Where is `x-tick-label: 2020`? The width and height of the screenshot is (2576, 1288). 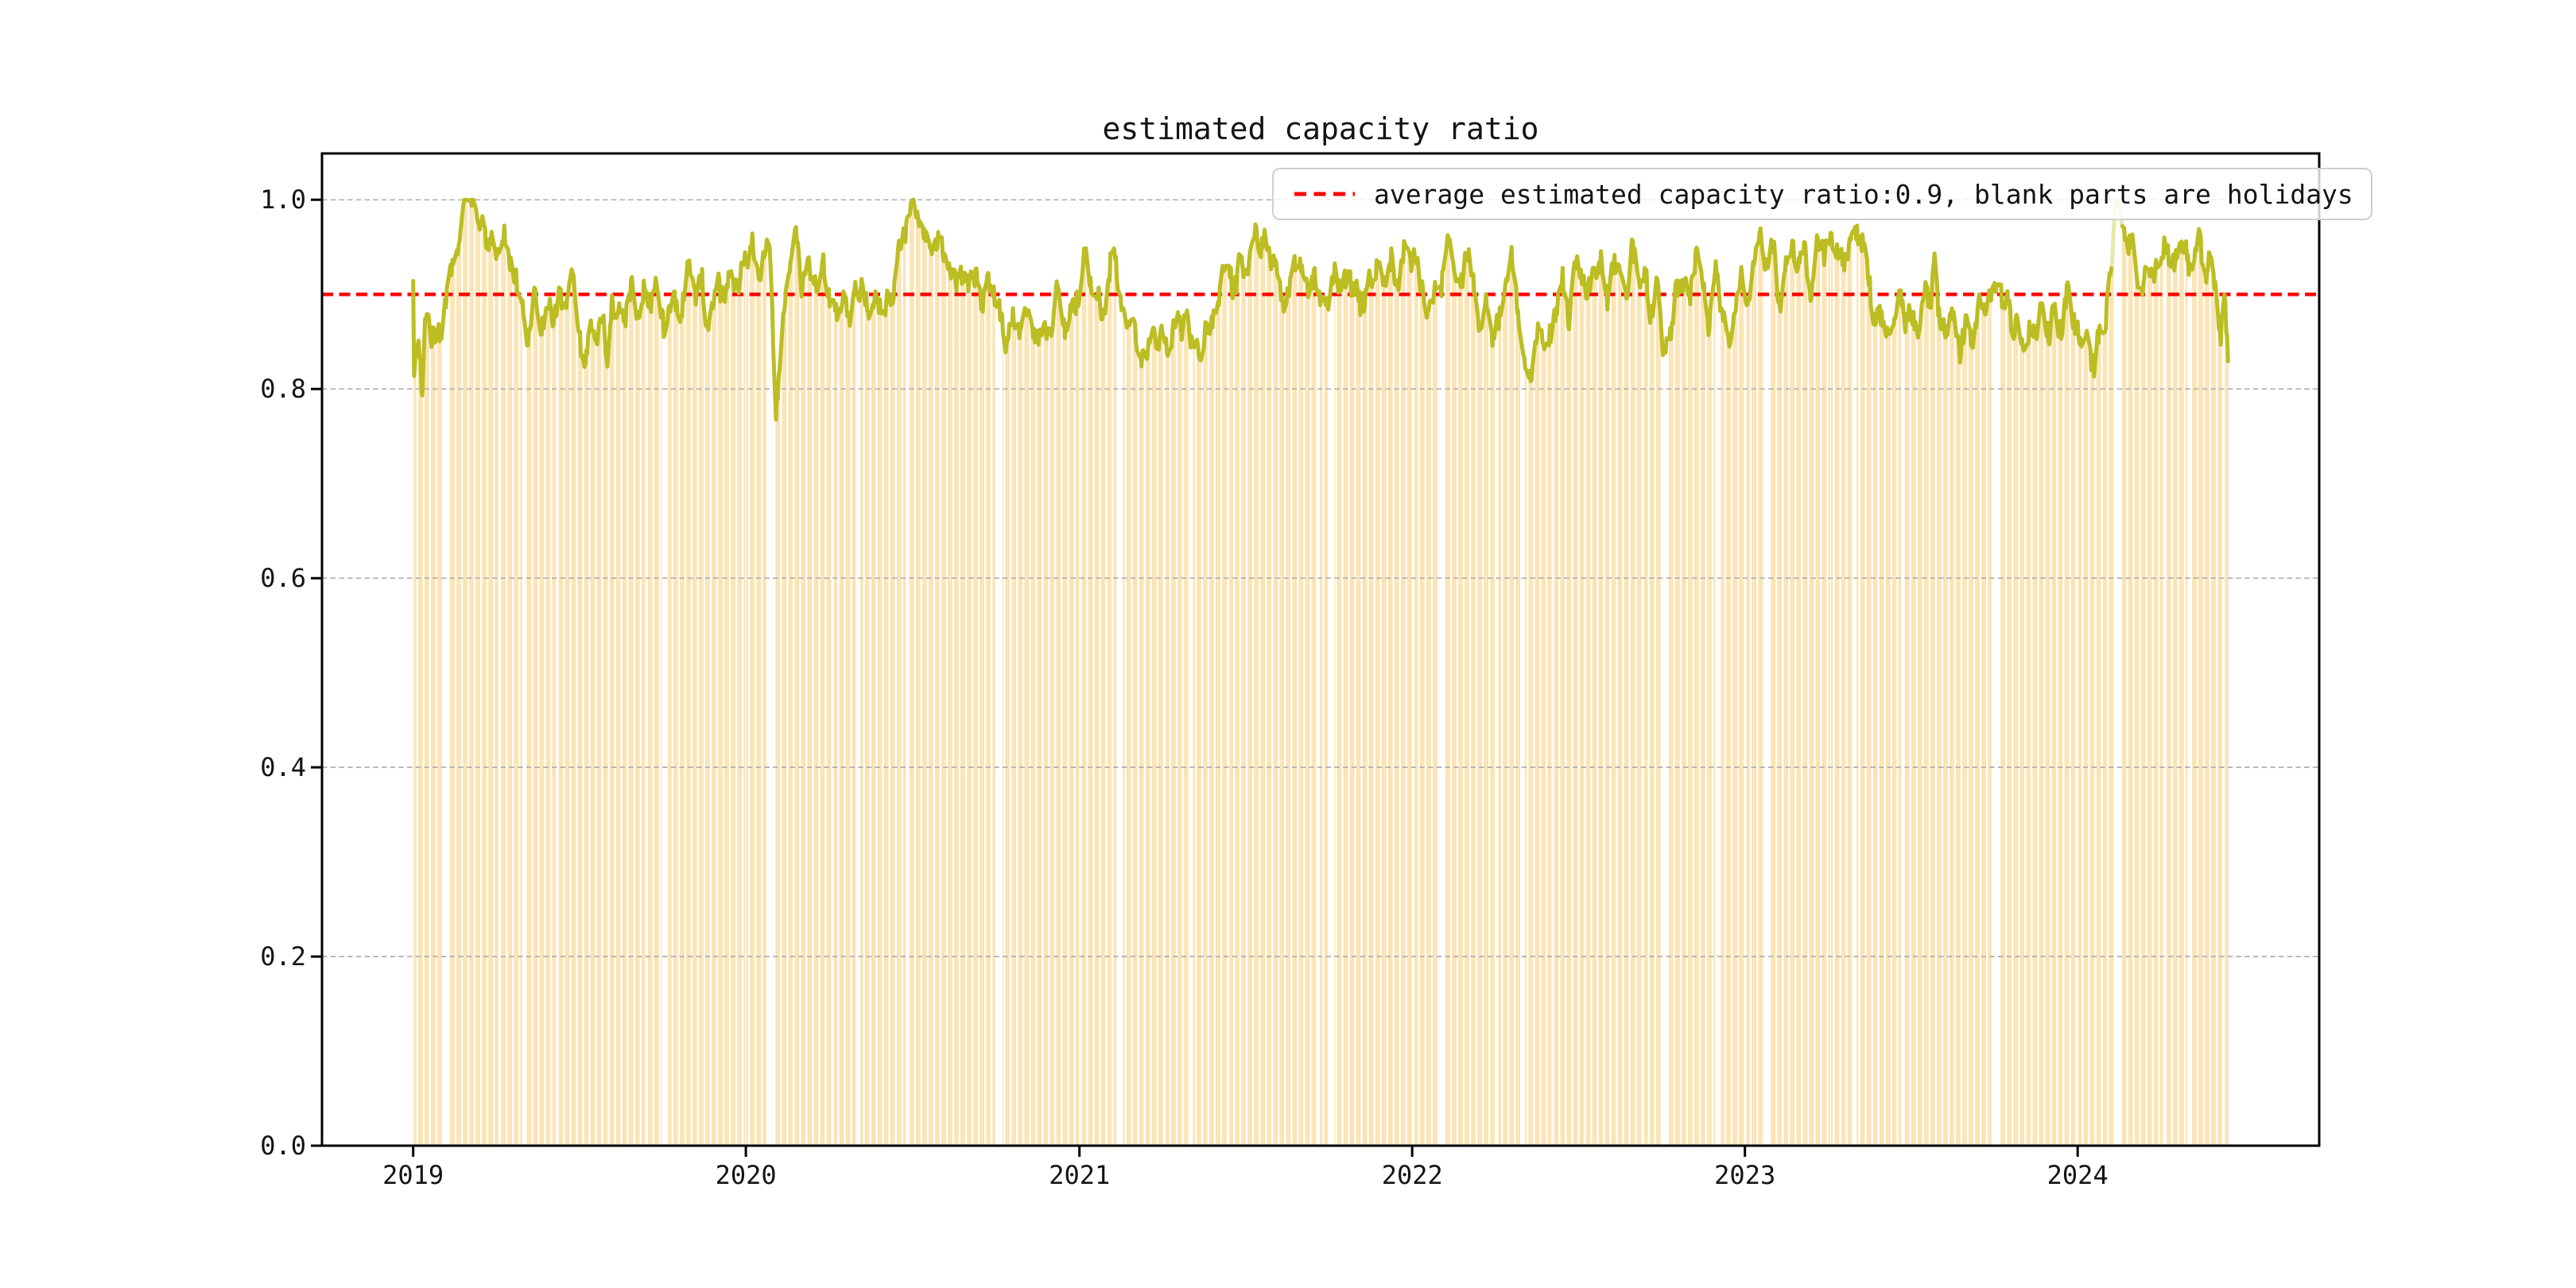 x-tick-label: 2020 is located at coordinates (746, 1175).